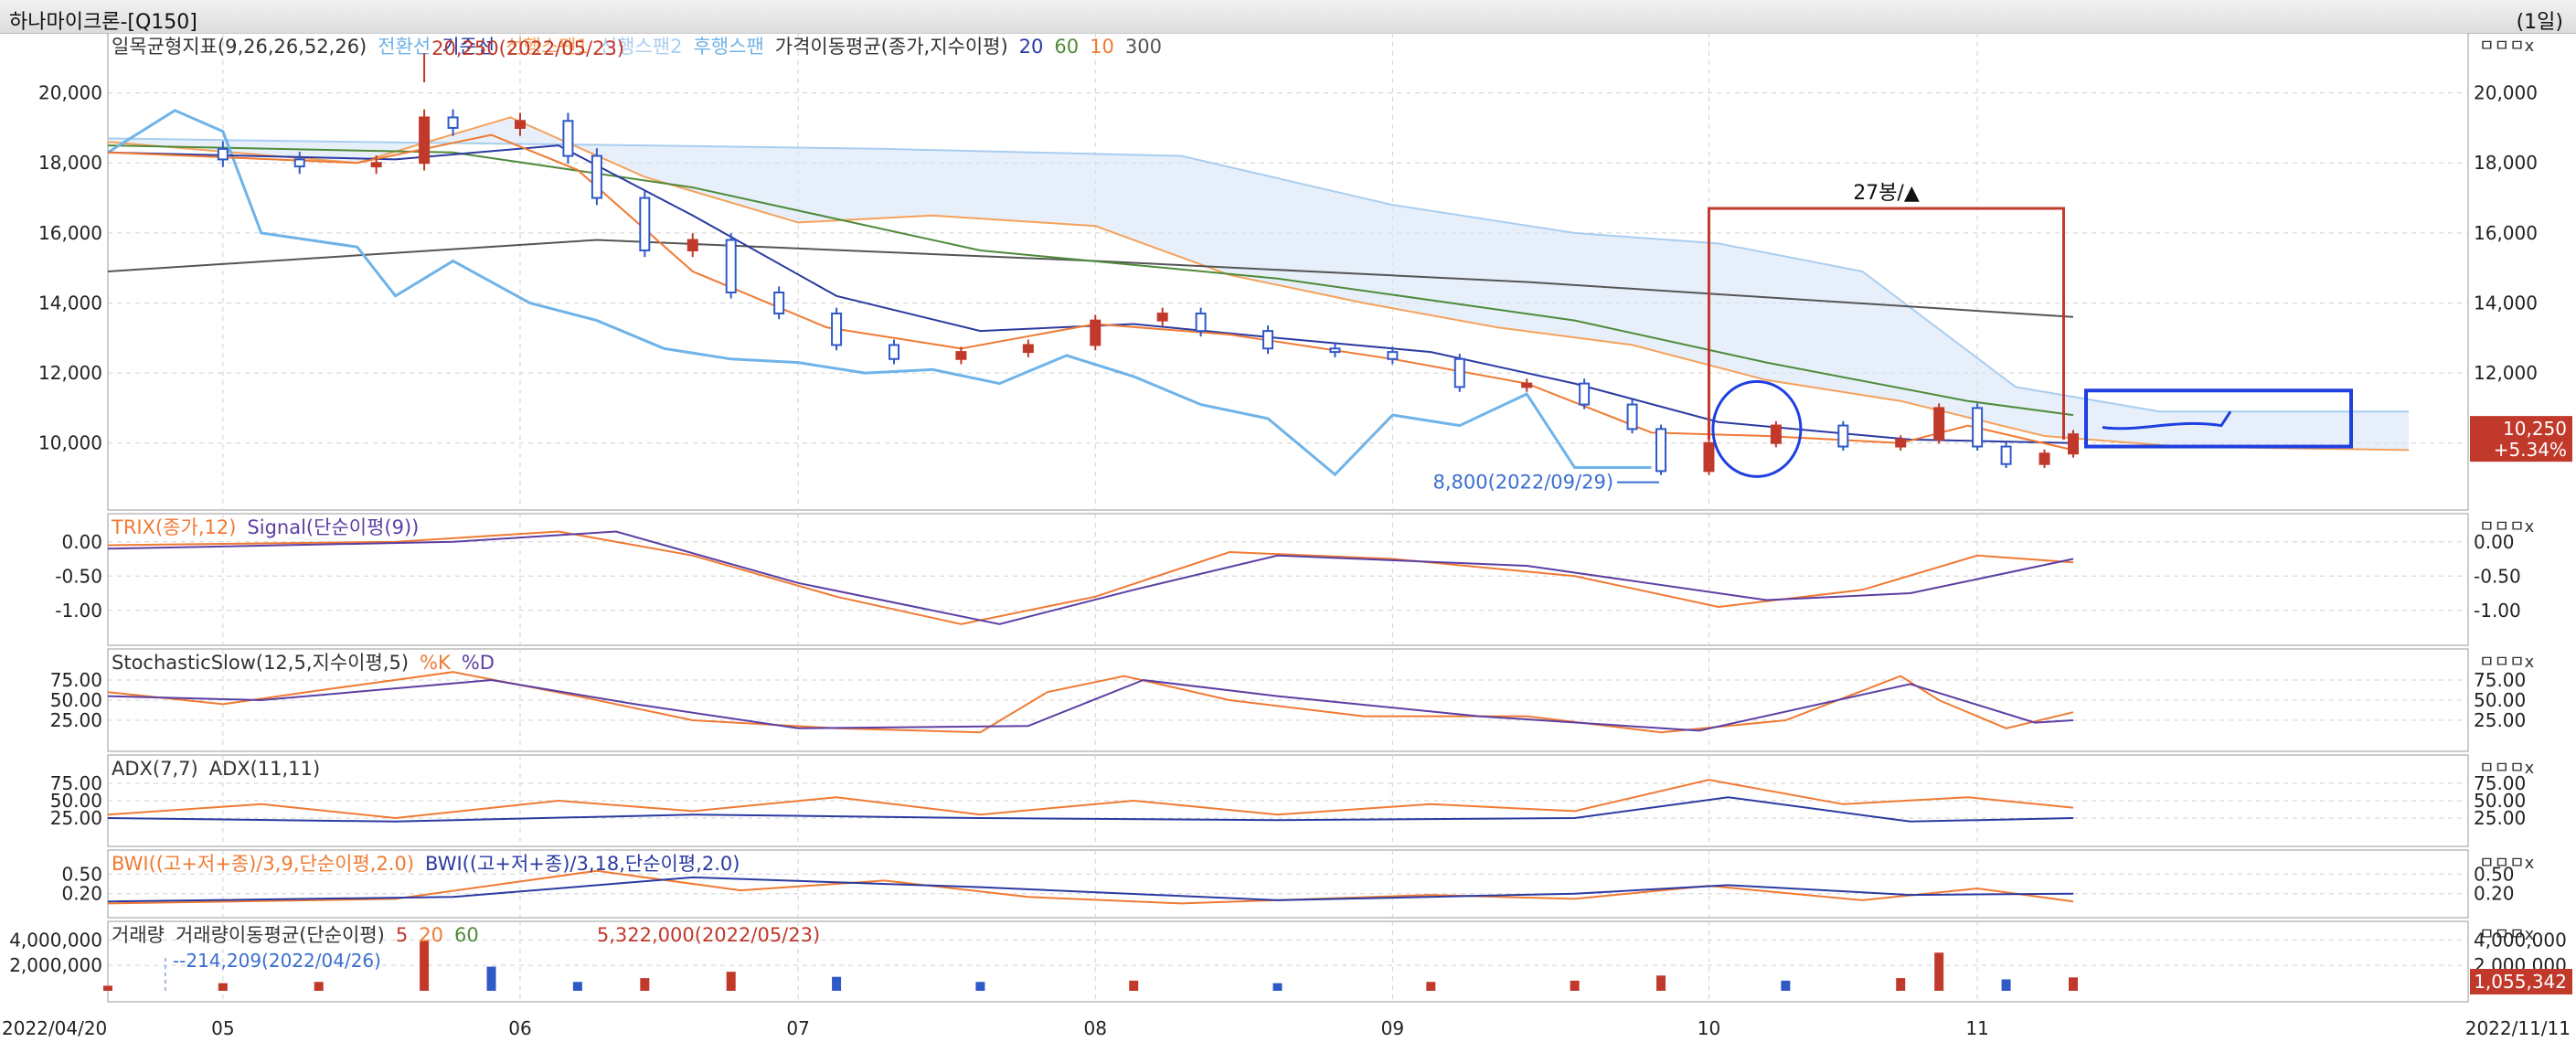  What do you see at coordinates (404, 47) in the screenshot?
I see `legend-item: 전환선` at bounding box center [404, 47].